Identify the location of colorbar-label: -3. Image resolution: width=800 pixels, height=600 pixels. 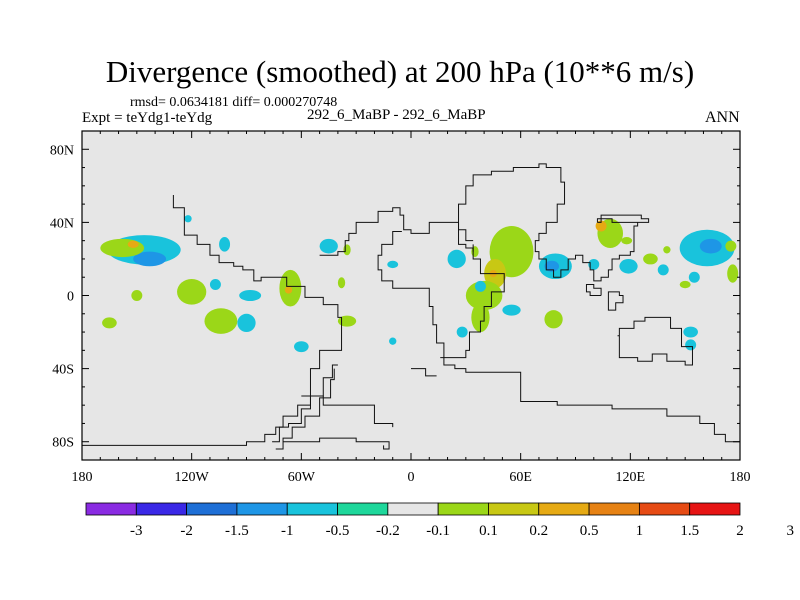
(136, 531).